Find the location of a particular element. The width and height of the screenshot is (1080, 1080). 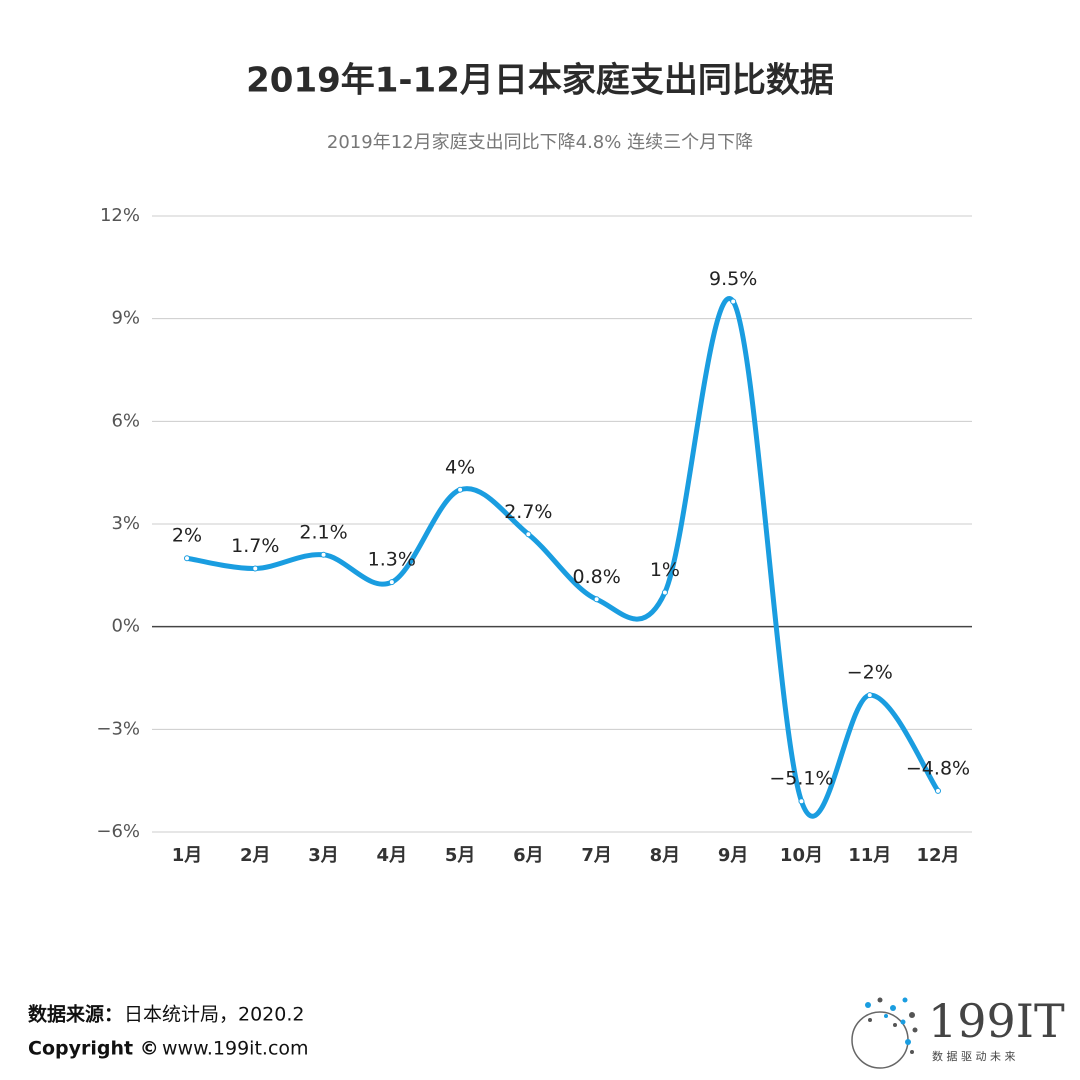

y-tick-label: 6% is located at coordinates (125, 420).